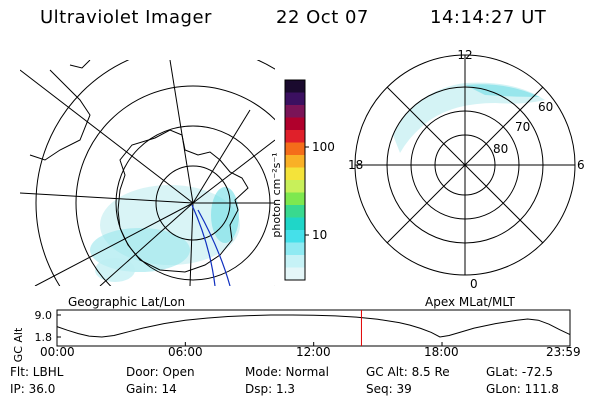  I want to click on mlt-label-18: 18, so click(355, 165).